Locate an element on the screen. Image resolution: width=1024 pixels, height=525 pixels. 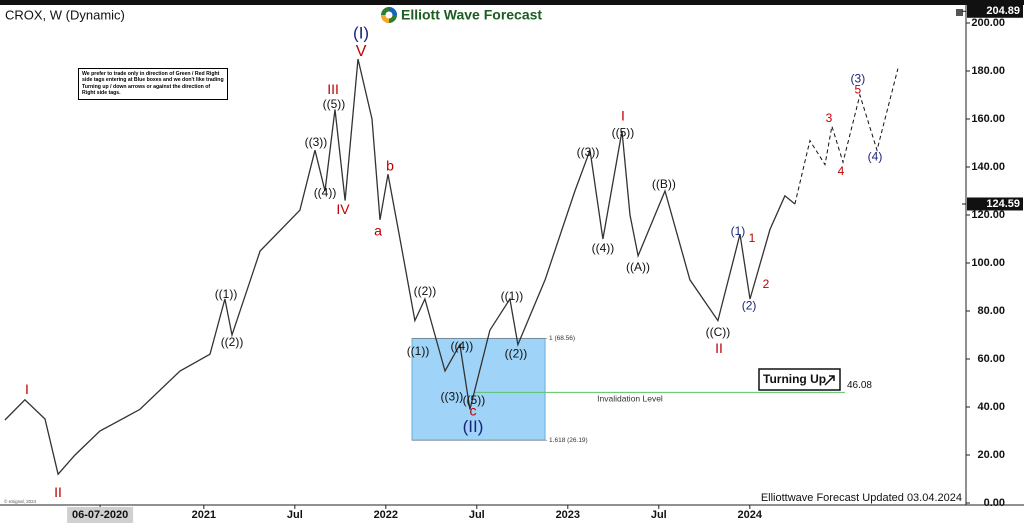
wave-label: ((A)) is located at coordinates (638, 267).